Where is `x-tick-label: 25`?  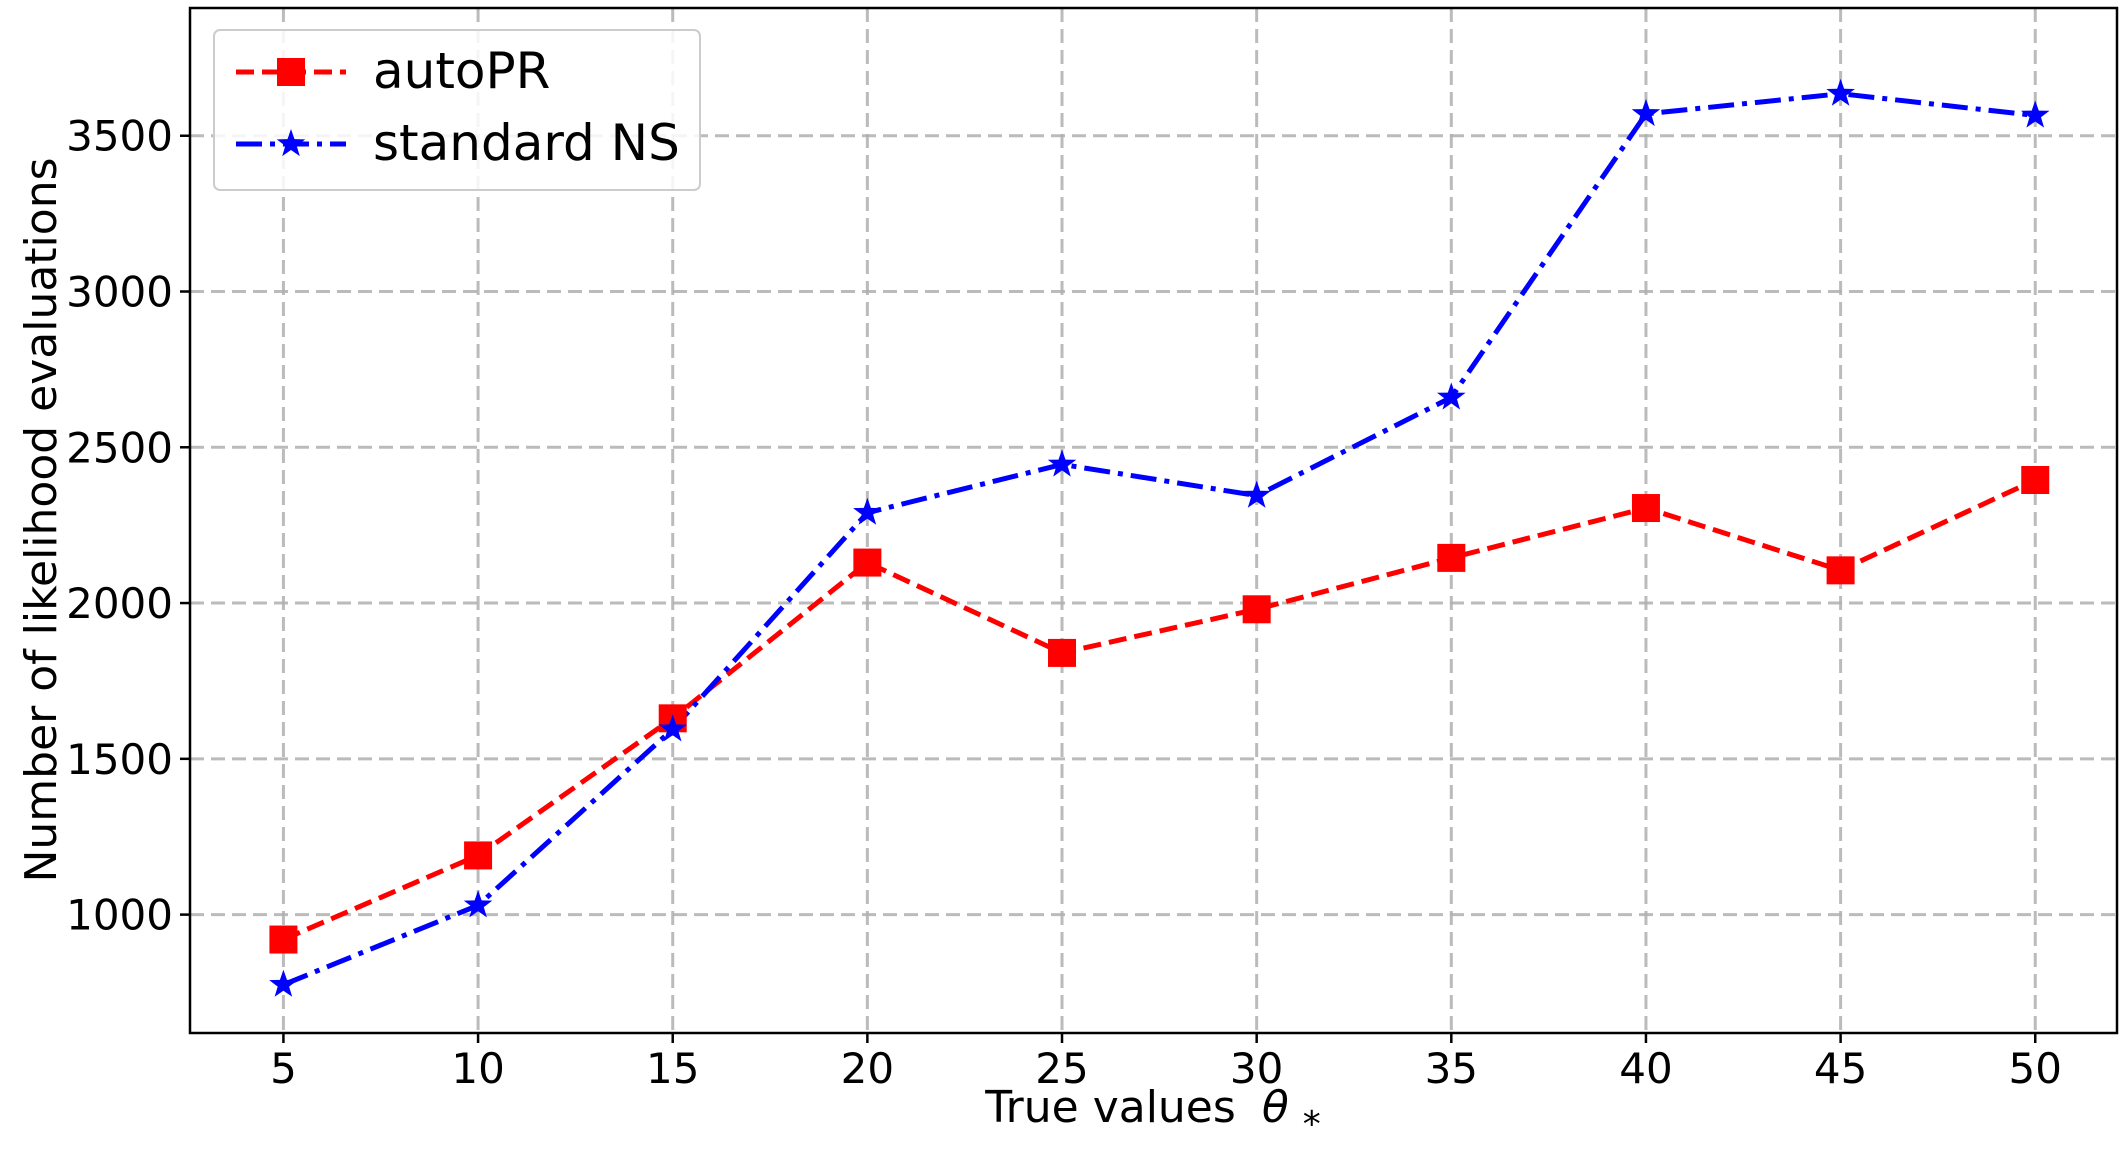 x-tick-label: 25 is located at coordinates (1061, 1068).